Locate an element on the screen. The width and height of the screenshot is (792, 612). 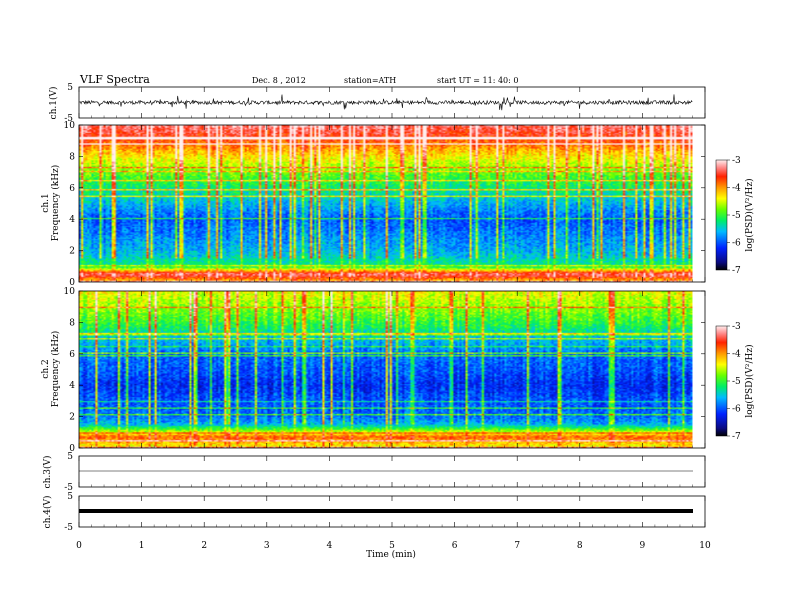
ch3-ytick-top: 5 is located at coordinates (70, 457).